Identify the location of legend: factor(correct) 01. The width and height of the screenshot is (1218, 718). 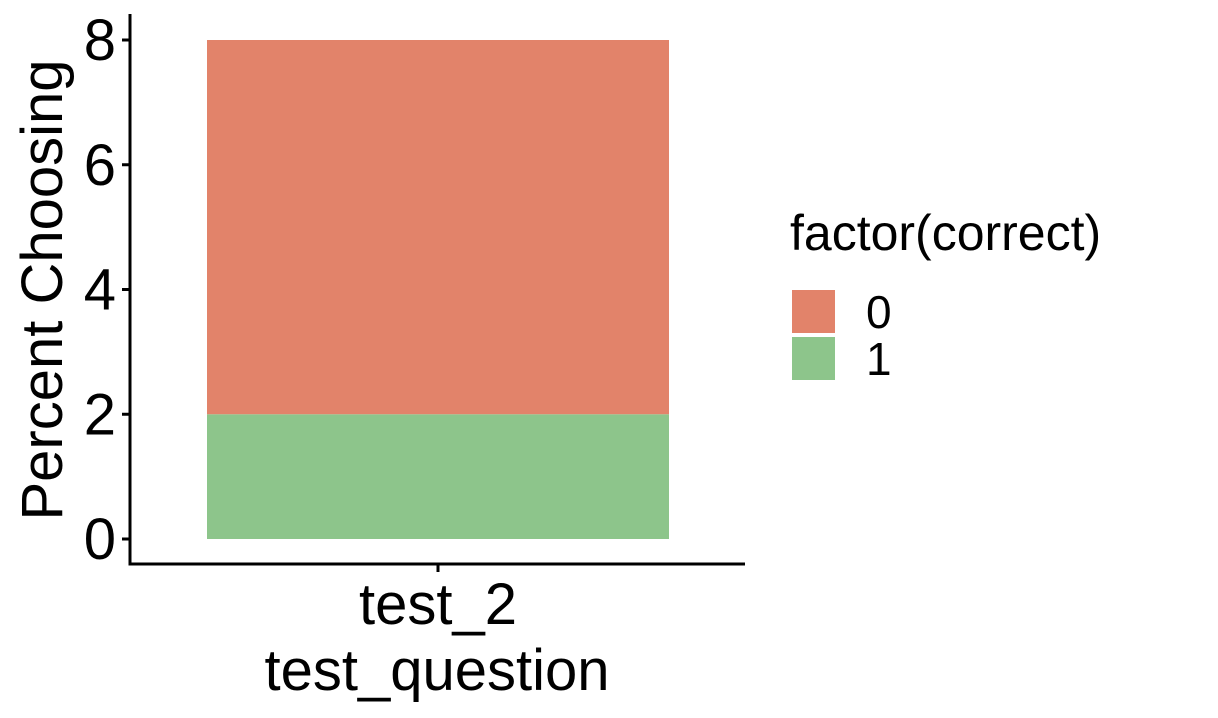
(945, 295).